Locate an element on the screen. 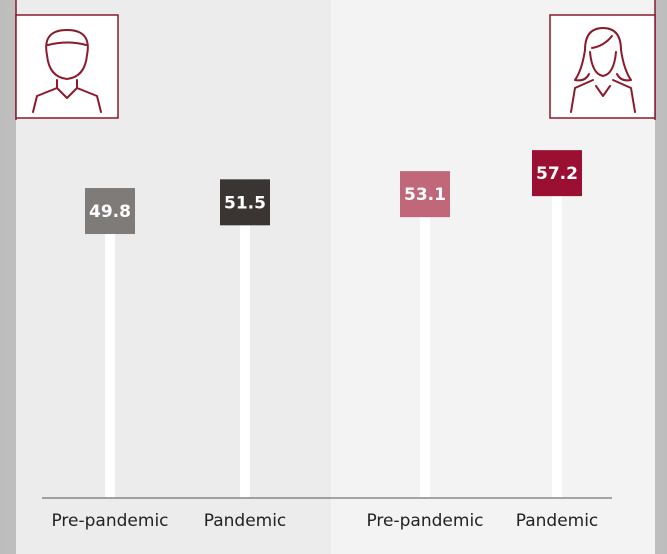 The height and width of the screenshot is (554, 667). value-label: 51.5 is located at coordinates (245, 203).